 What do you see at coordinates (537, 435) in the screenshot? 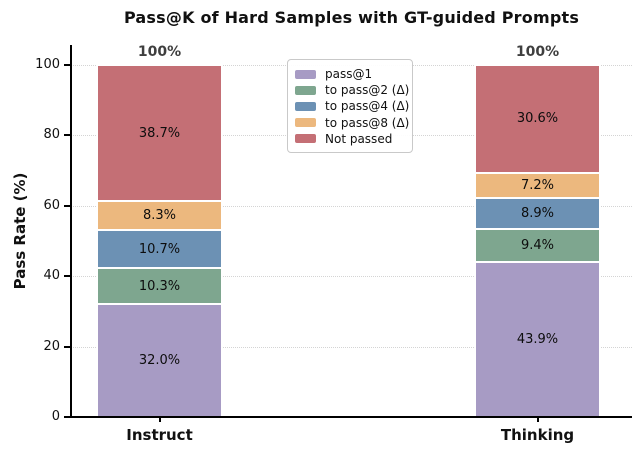
I see `x-tick-label: Thinking` at bounding box center [537, 435].